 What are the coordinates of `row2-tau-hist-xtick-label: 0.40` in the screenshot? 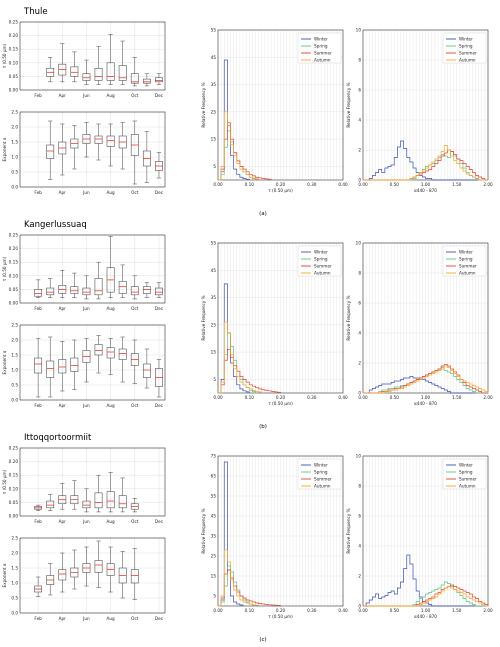 It's located at (343, 397).